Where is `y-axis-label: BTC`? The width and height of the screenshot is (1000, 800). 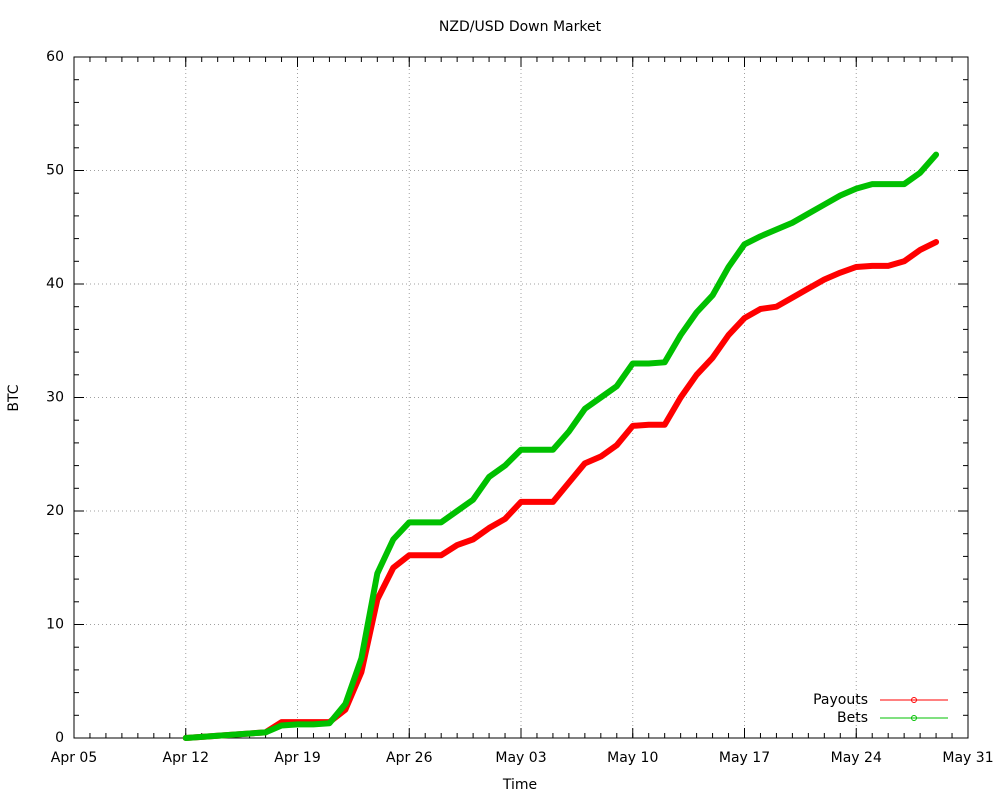
y-axis-label: BTC is located at coordinates (14, 397).